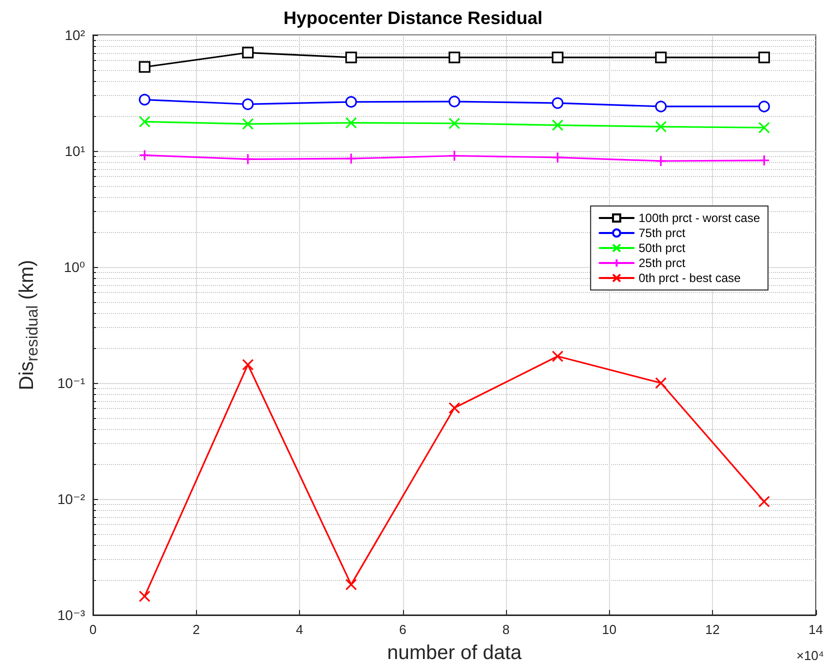 The width and height of the screenshot is (826, 668). Describe the element at coordinates (93, 629) in the screenshot. I see `x-tick-label: 0` at that location.